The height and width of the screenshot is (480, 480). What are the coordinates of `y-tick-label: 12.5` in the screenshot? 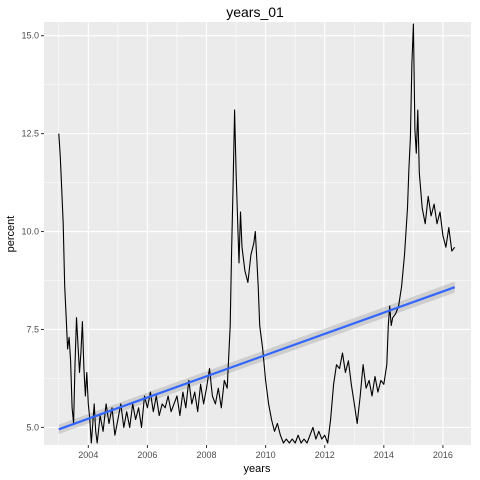 It's located at (30, 134).